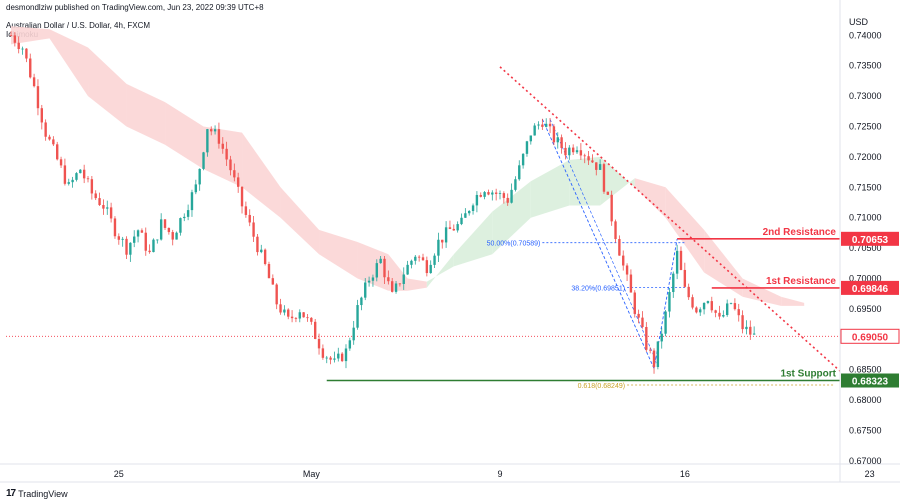  I want to click on x-tick-label: 16, so click(685, 474).